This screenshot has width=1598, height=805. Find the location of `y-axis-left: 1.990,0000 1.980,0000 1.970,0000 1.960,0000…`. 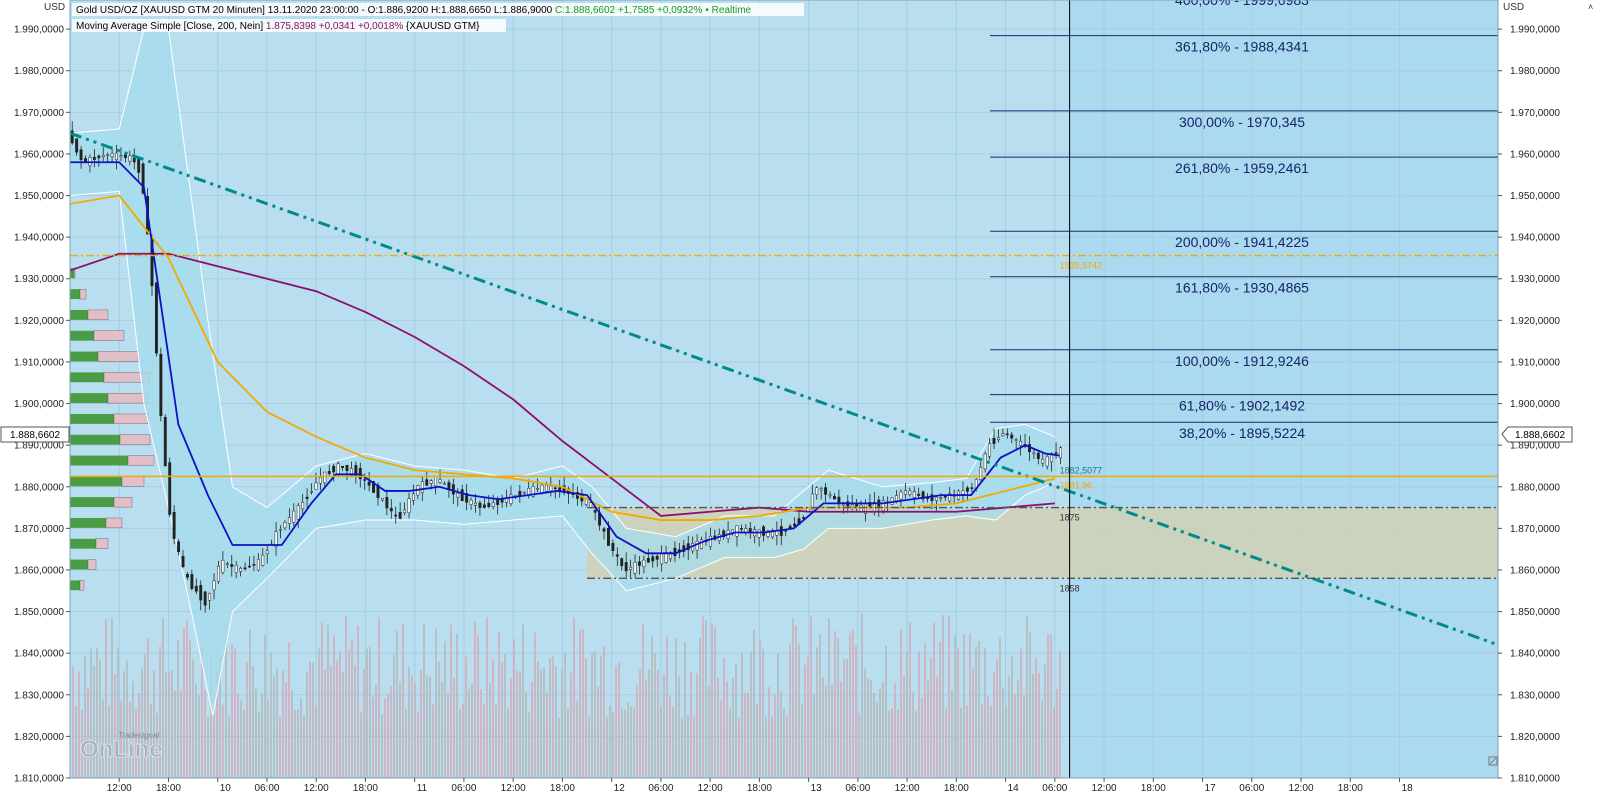

y-axis-left: 1.990,0000 1.980,0000 1.970,0000 1.960,0000… is located at coordinates (42, 405).